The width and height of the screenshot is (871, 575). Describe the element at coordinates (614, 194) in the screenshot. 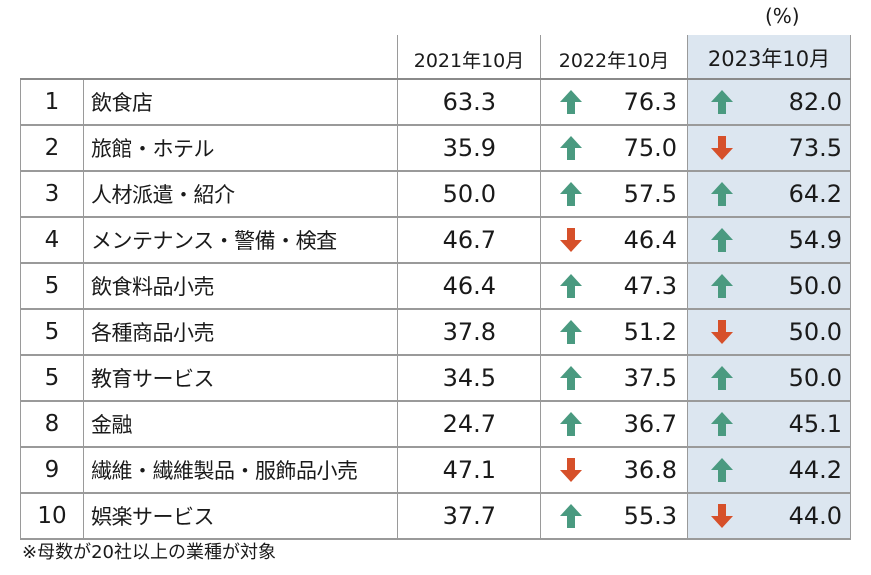

I see `cell-2022: 57.5` at that location.